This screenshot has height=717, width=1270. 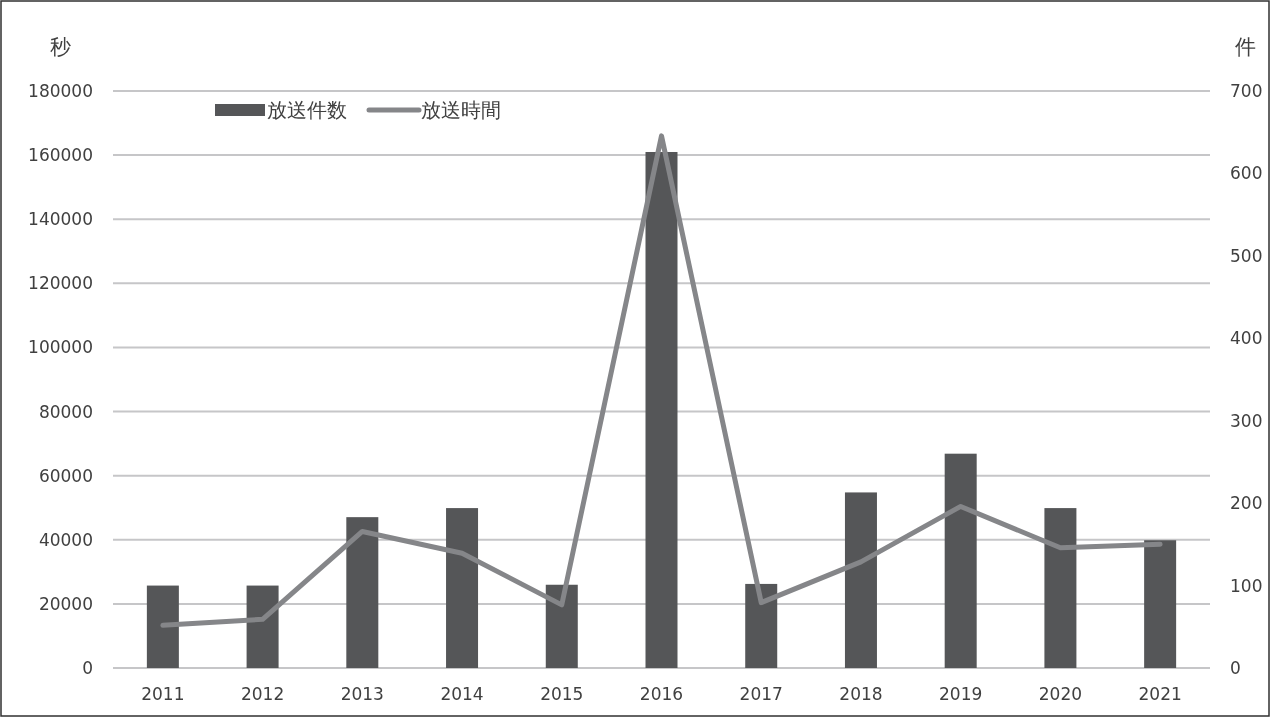 I want to click on y2-tick-label: 400, so click(x=1246, y=338).